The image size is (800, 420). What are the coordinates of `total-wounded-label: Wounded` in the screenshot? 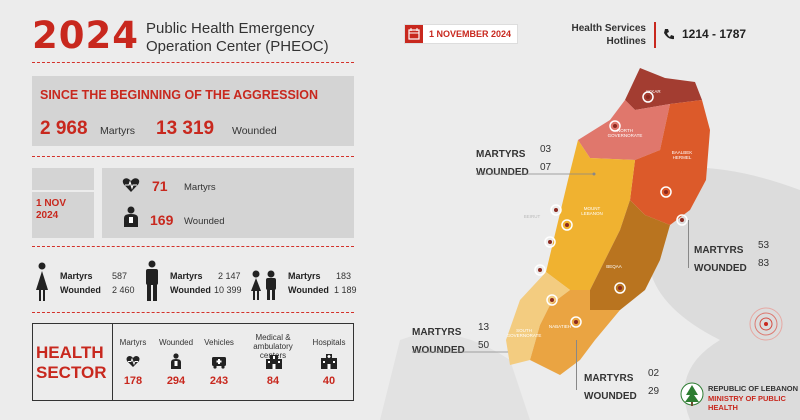 It's located at (254, 131).